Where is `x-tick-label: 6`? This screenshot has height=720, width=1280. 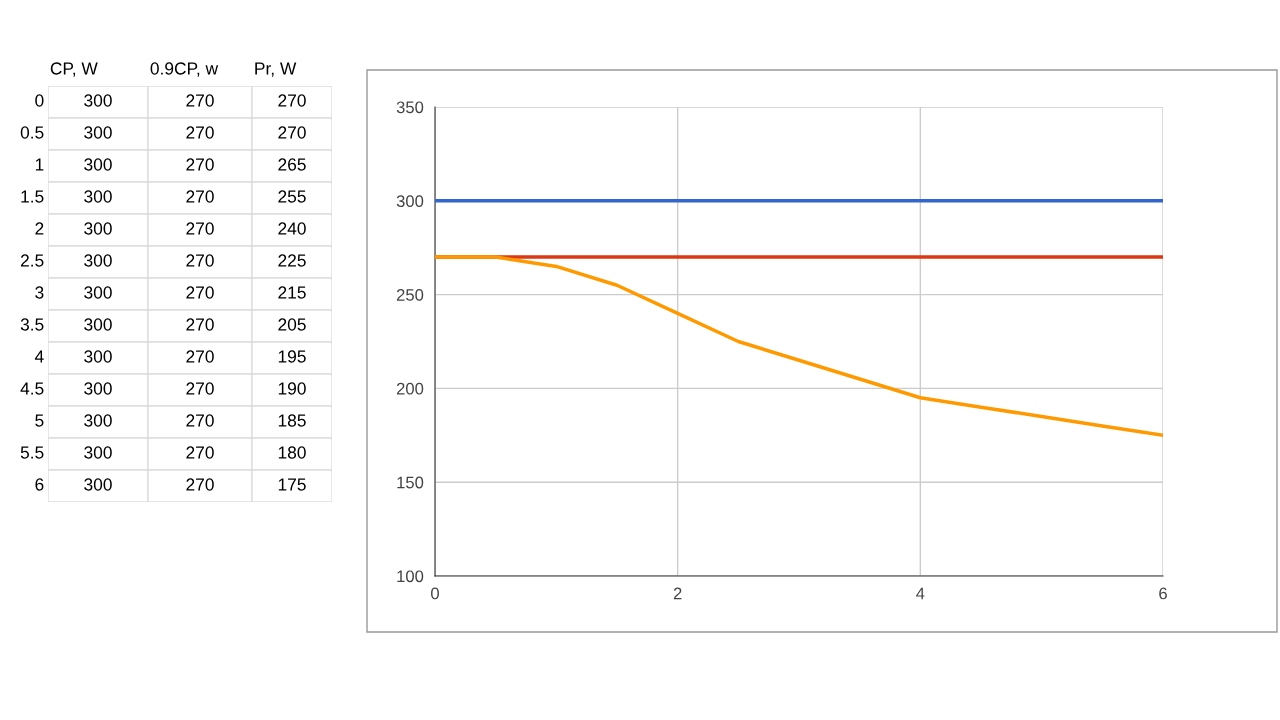
x-tick-label: 6 is located at coordinates (1163, 593).